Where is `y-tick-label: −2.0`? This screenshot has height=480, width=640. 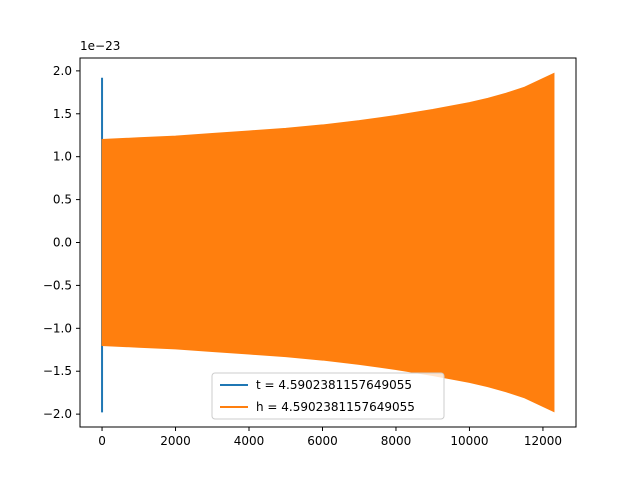 y-tick-label: −2.0 is located at coordinates (57, 414).